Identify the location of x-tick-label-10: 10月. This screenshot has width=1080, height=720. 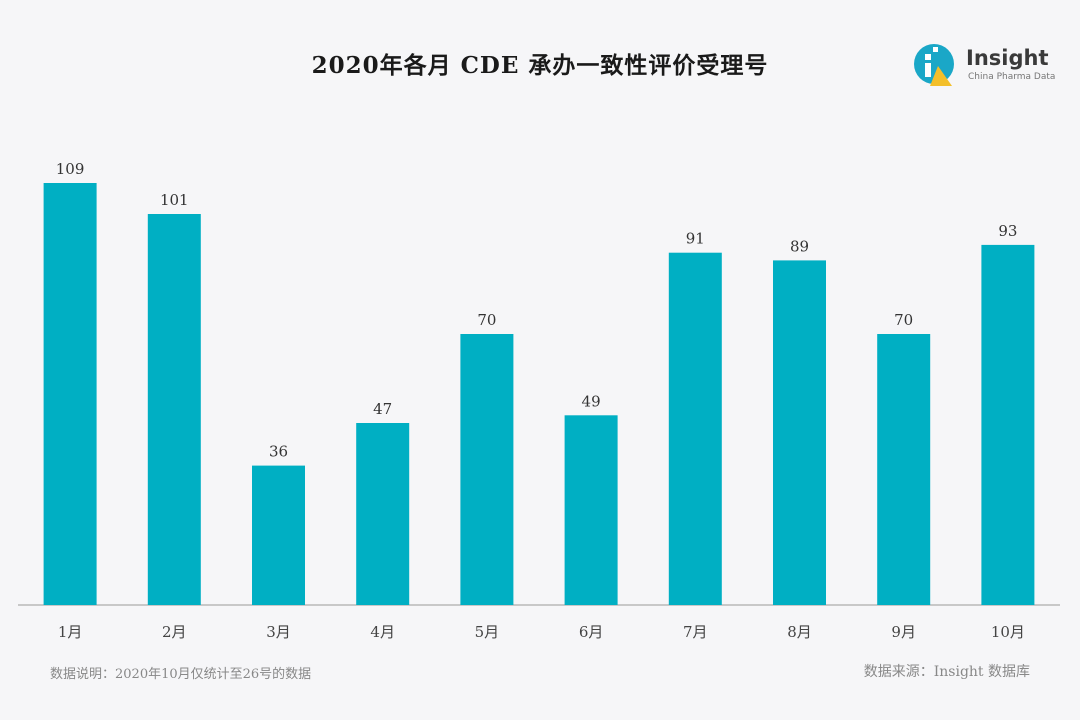
(1008, 632).